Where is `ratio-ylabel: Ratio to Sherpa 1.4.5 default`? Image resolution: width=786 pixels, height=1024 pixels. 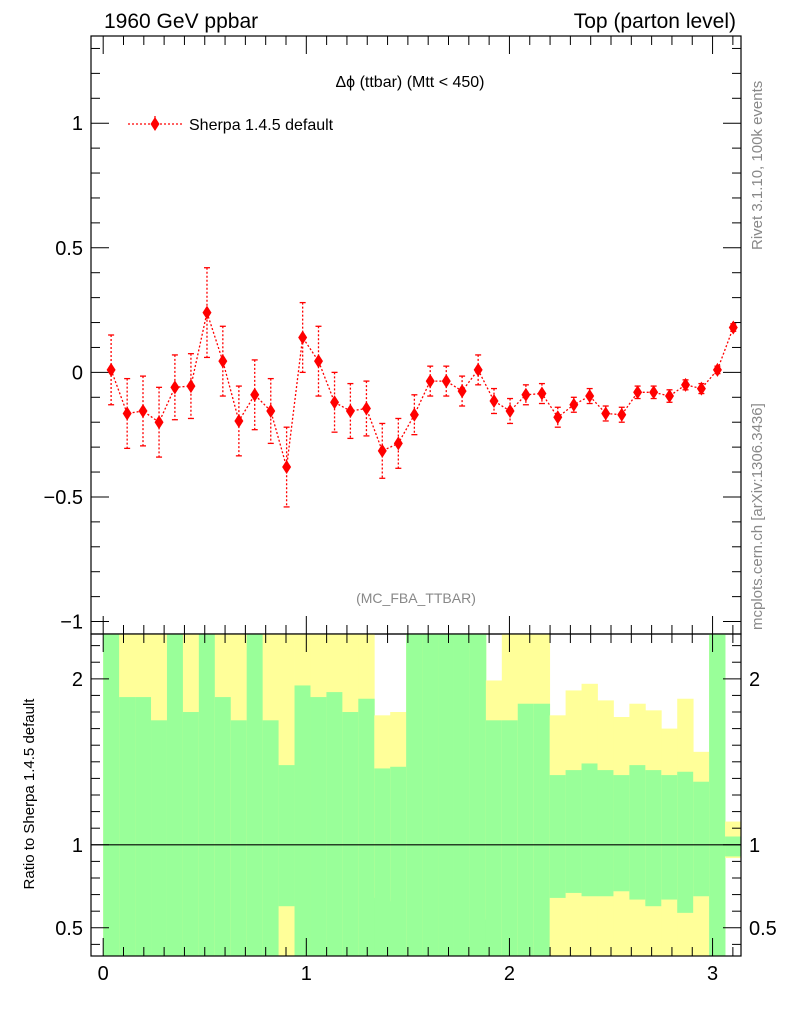
ratio-ylabel: Ratio to Sherpa 1.4.5 default is located at coordinates (29, 794).